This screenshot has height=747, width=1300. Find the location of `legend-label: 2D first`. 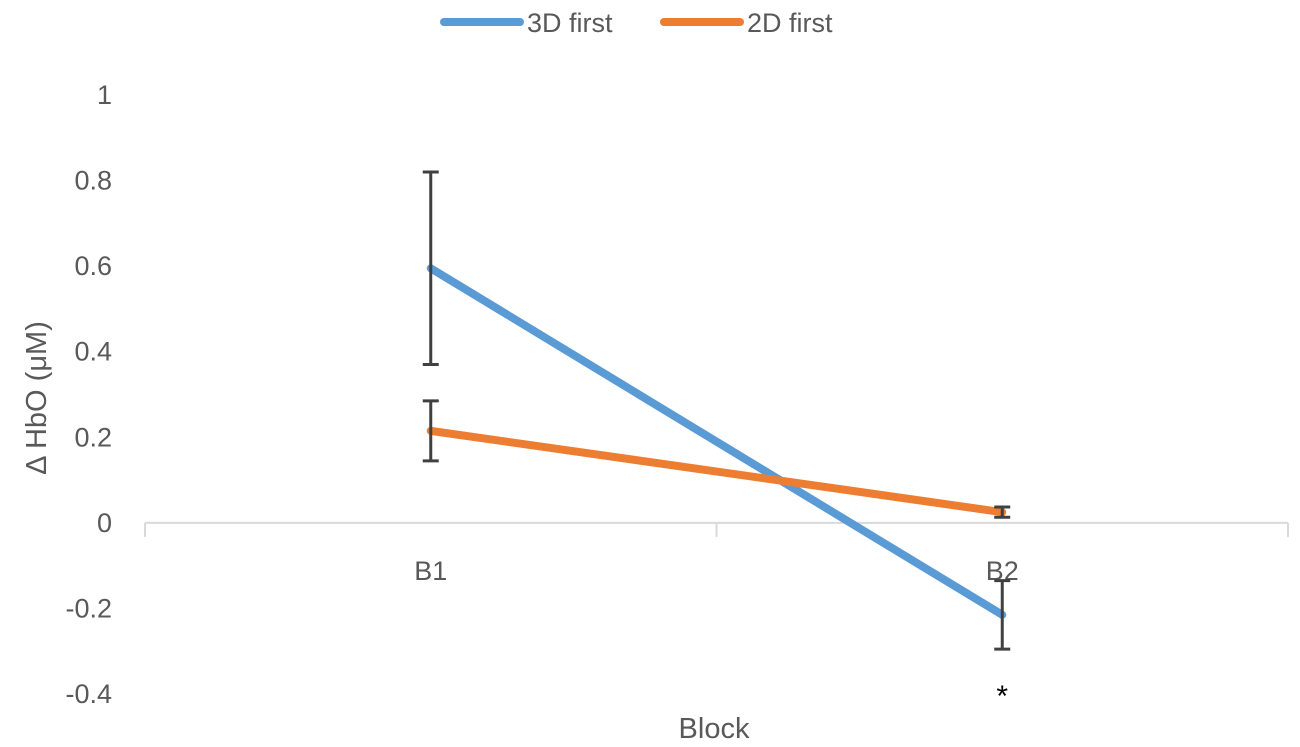

legend-label: 2D first is located at coordinates (790, 23).